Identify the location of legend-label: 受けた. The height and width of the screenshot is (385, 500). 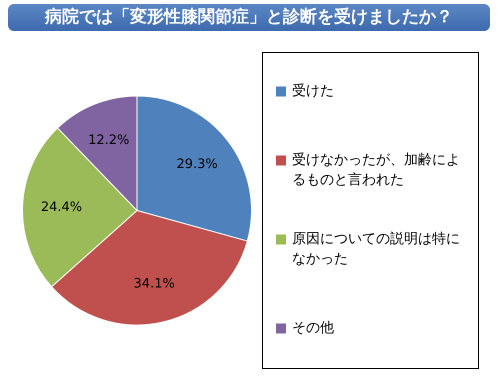
(313, 91).